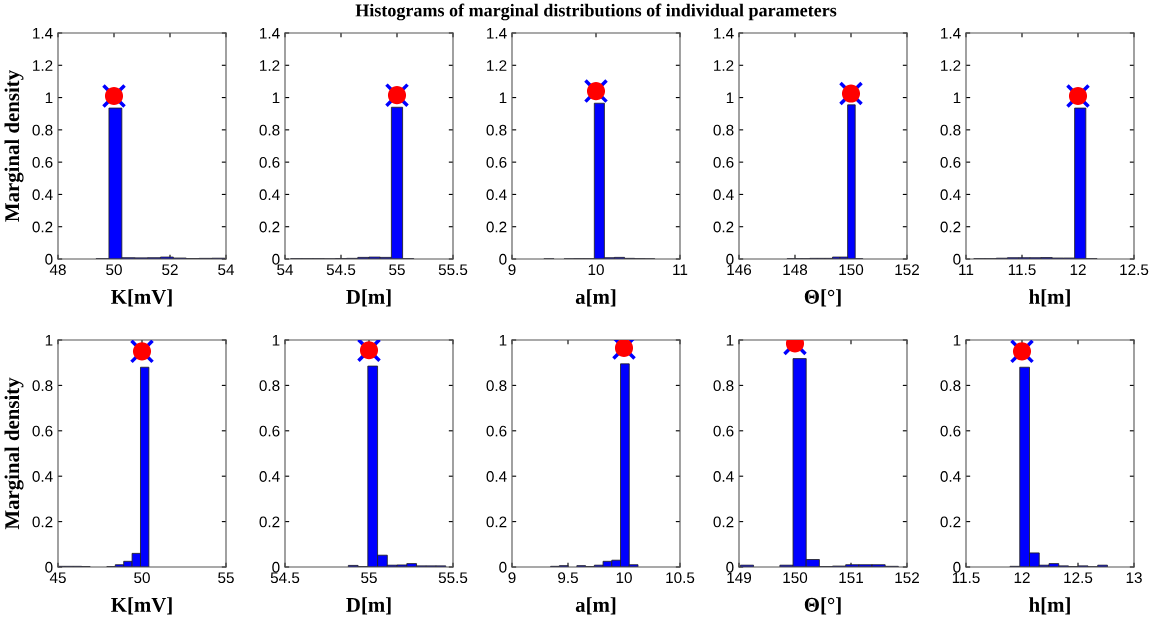  I want to click on y-axis-title: Marginal density, so click(14, 146).